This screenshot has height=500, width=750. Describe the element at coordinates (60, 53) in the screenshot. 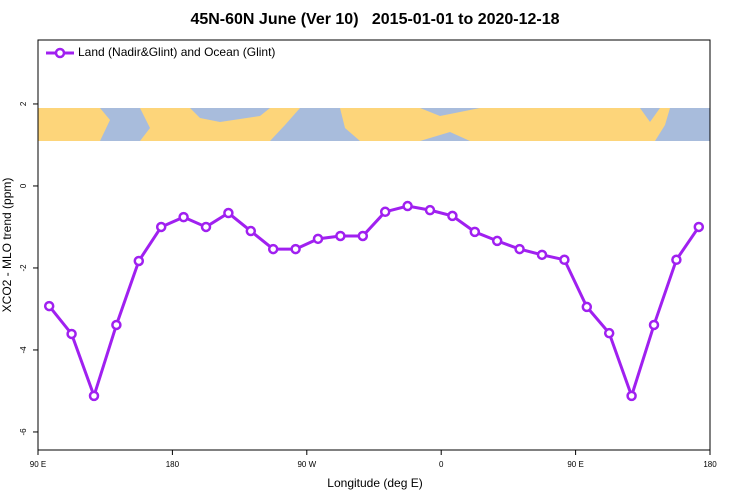

I see `legend-marker` at that location.